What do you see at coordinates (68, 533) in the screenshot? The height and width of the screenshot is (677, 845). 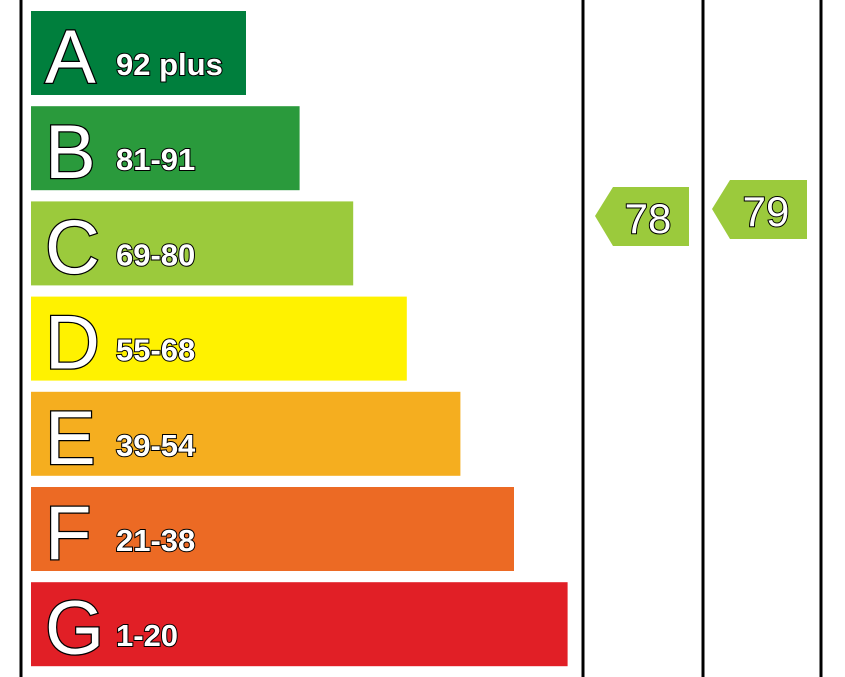 I see `band-letter: F` at bounding box center [68, 533].